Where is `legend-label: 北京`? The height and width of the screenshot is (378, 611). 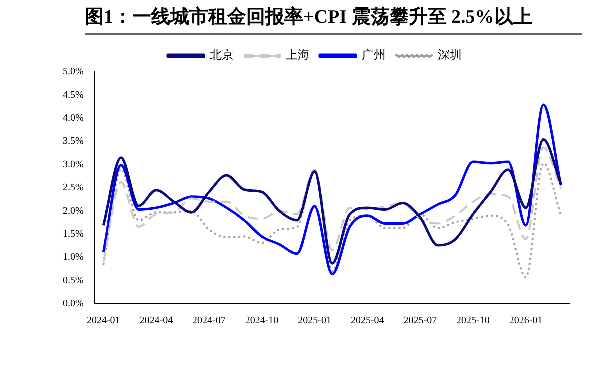 legend-label: 北京 is located at coordinates (222, 55).